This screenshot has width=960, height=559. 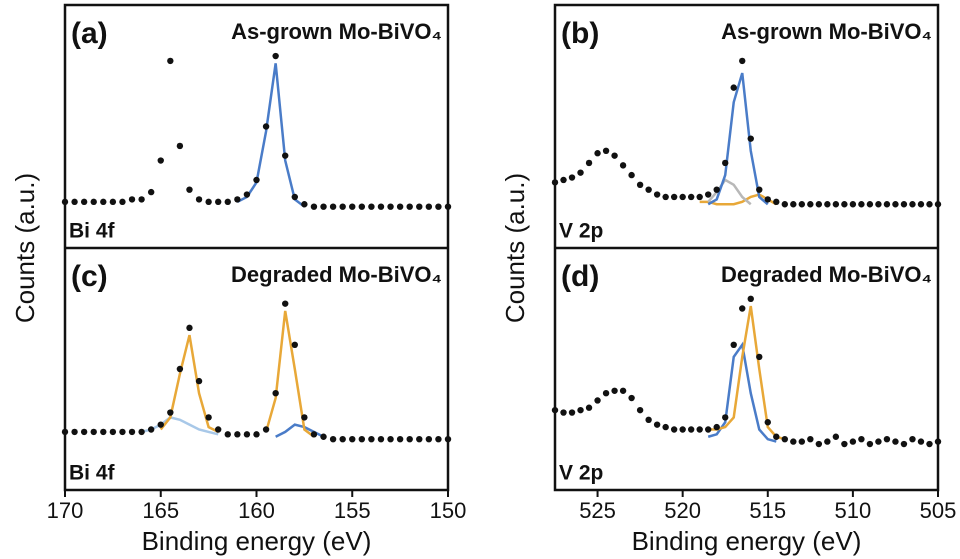 What do you see at coordinates (448, 510) in the screenshot?
I see `x-tick-label: 150` at bounding box center [448, 510].